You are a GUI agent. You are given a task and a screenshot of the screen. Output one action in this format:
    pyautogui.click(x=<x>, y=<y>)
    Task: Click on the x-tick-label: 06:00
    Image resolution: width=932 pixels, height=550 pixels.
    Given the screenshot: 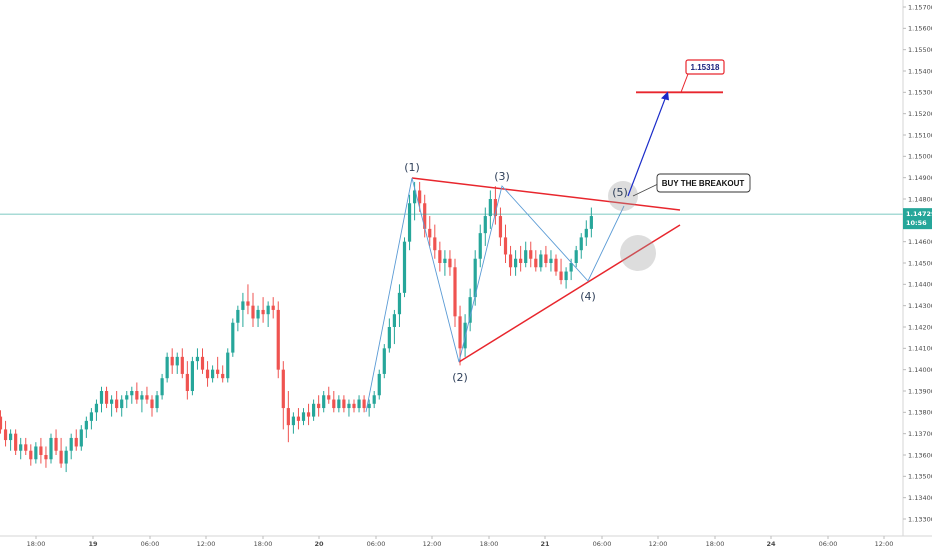 What is the action you would take?
    pyautogui.click(x=828, y=544)
    